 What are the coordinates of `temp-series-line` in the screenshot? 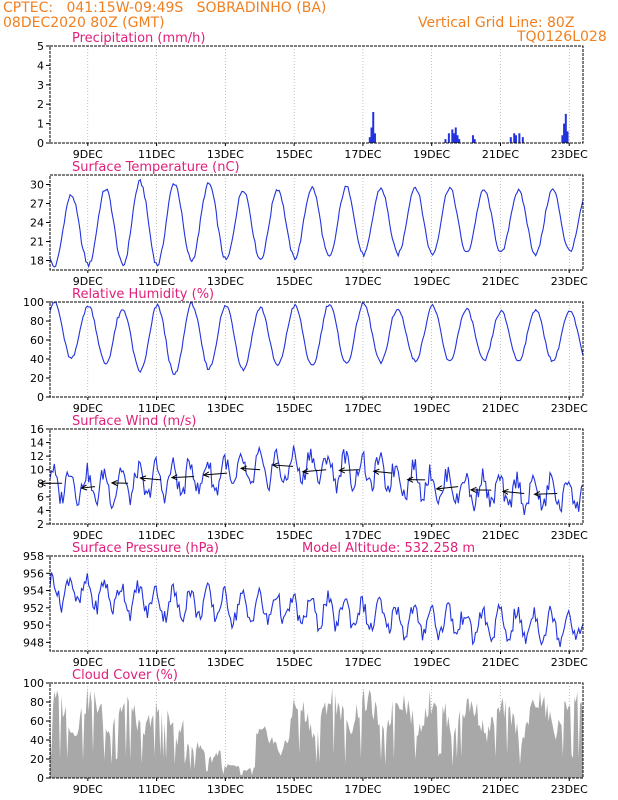 It's located at (316, 223).